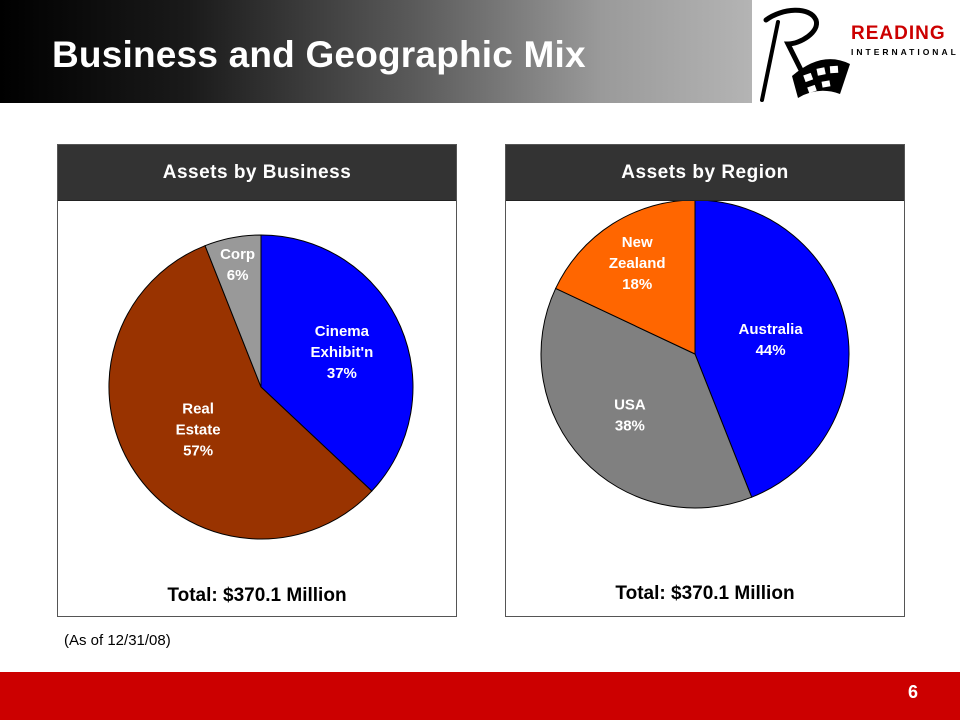 The image size is (960, 720). What do you see at coordinates (319, 54) in the screenshot?
I see `slide-title: Business and Geographic Mix` at bounding box center [319, 54].